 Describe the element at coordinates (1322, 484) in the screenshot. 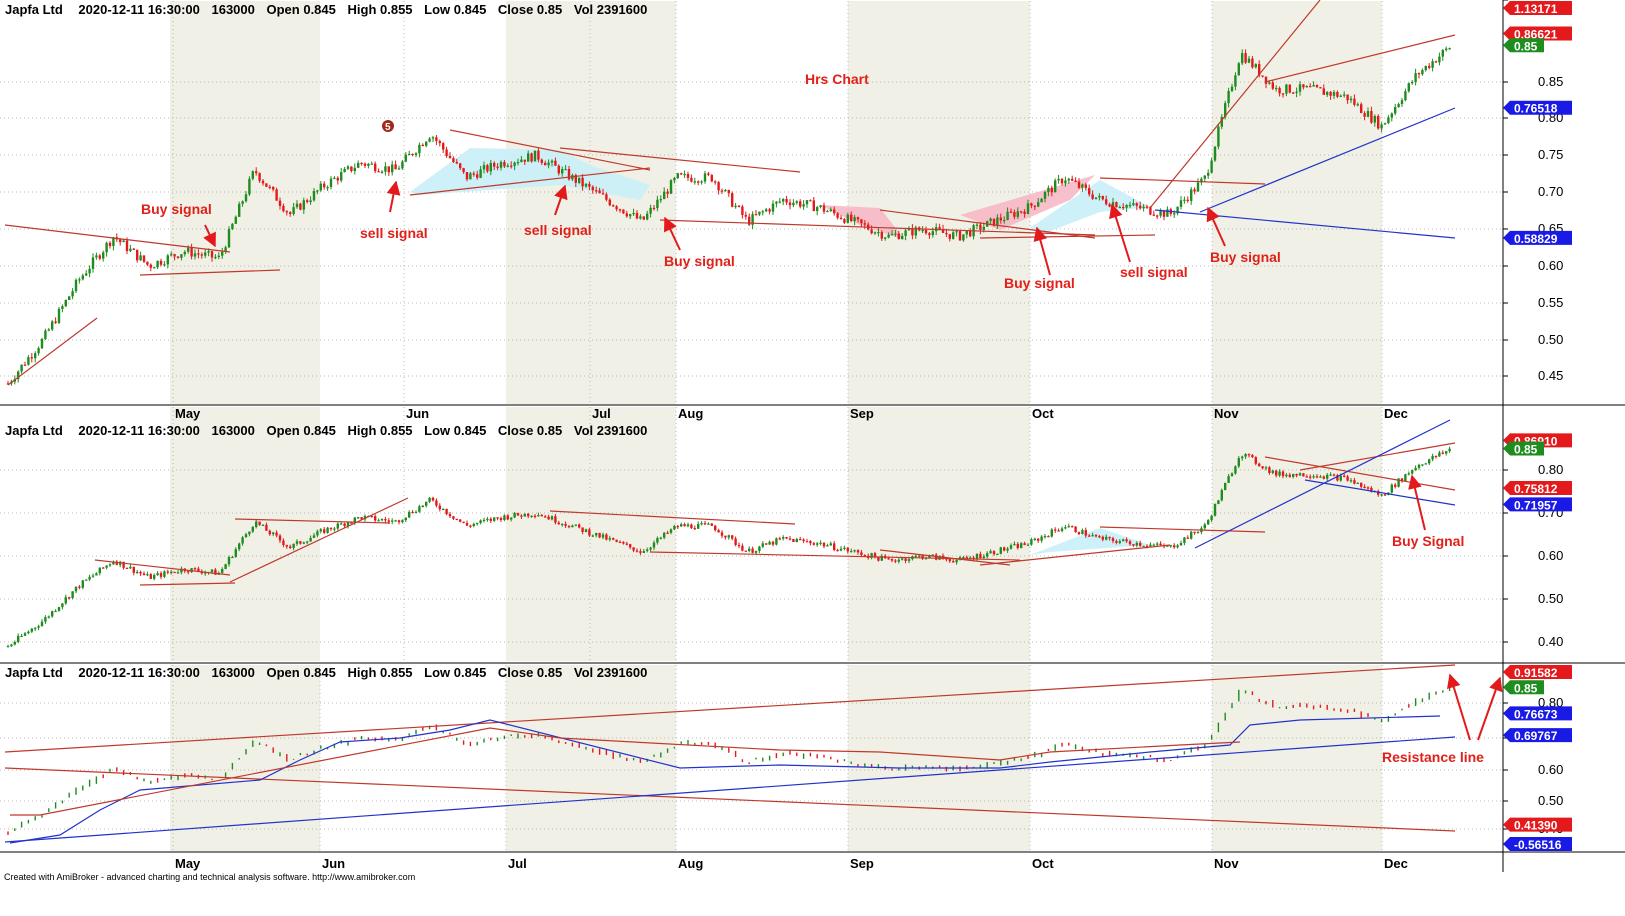

I see `trend-line-blue` at that location.